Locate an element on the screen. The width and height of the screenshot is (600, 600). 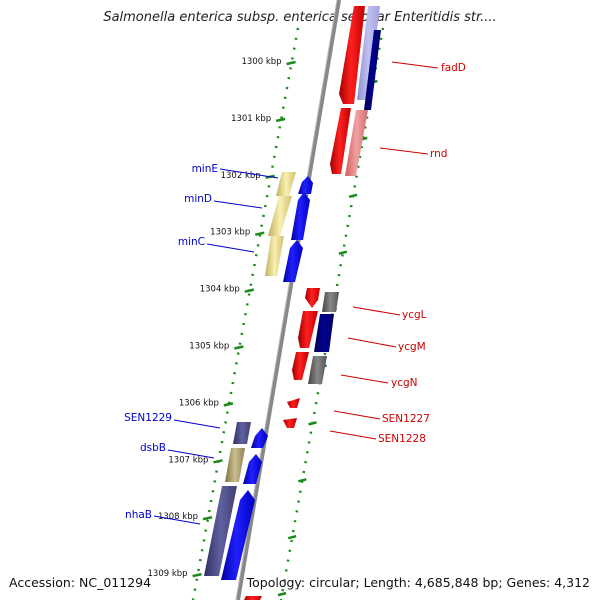
label-SEN1227: SEN1227 is located at coordinates (406, 419).